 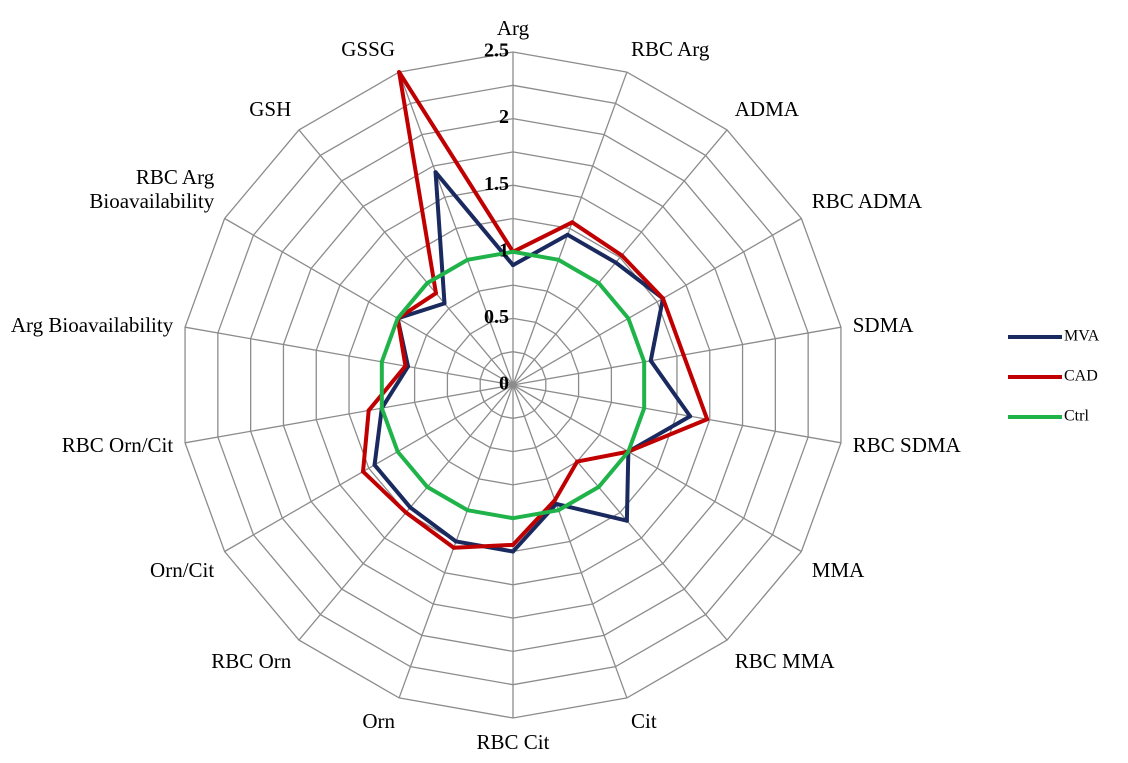 What do you see at coordinates (378, 721) in the screenshot?
I see `category-label: Orn` at bounding box center [378, 721].